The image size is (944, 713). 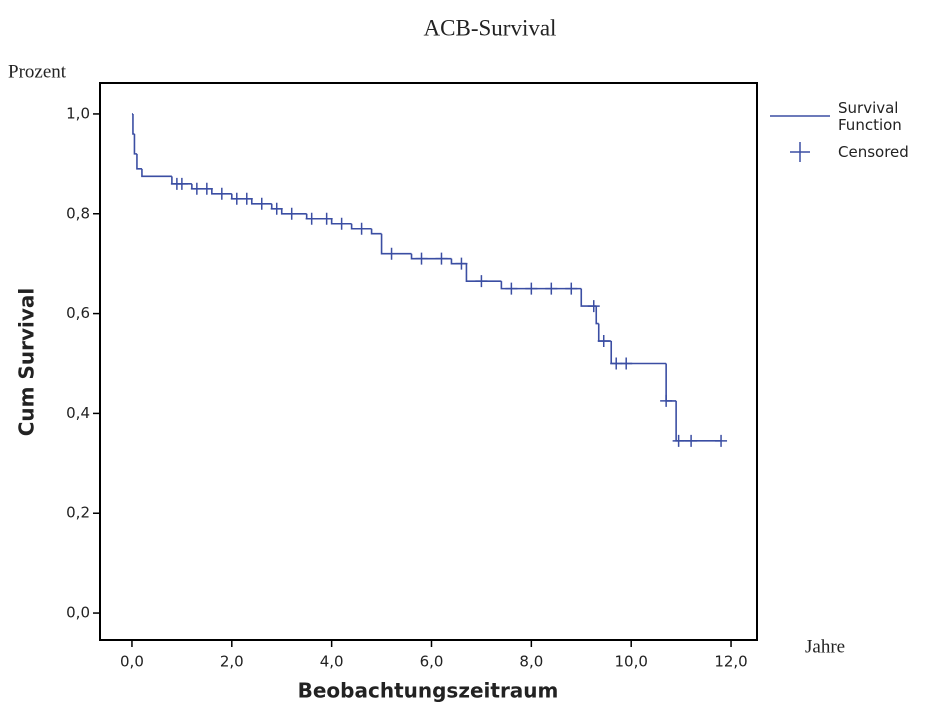 What do you see at coordinates (78, 613) in the screenshot?
I see `y-tick-label: 0,0` at bounding box center [78, 613].